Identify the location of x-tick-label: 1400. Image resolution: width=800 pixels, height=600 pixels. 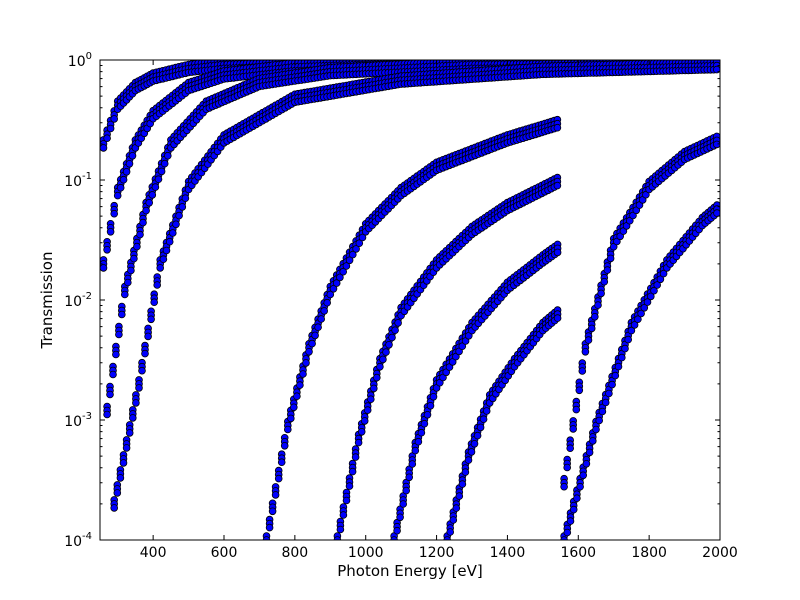
(508, 553).